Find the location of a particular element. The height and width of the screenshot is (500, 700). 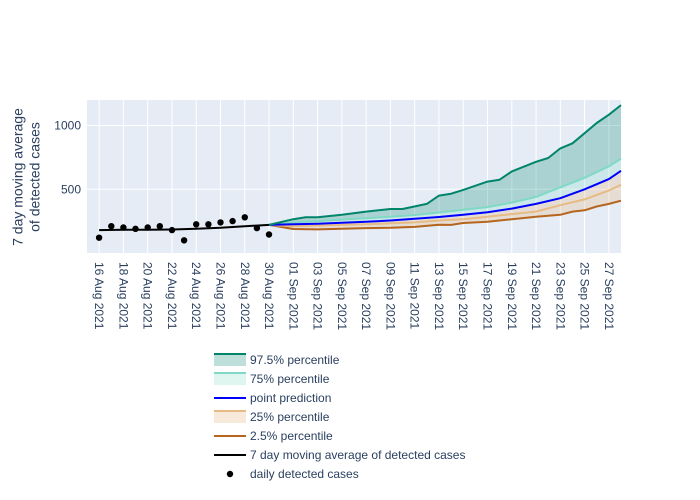

legend-item-p975: 97.5% percentile is located at coordinates (277, 360).